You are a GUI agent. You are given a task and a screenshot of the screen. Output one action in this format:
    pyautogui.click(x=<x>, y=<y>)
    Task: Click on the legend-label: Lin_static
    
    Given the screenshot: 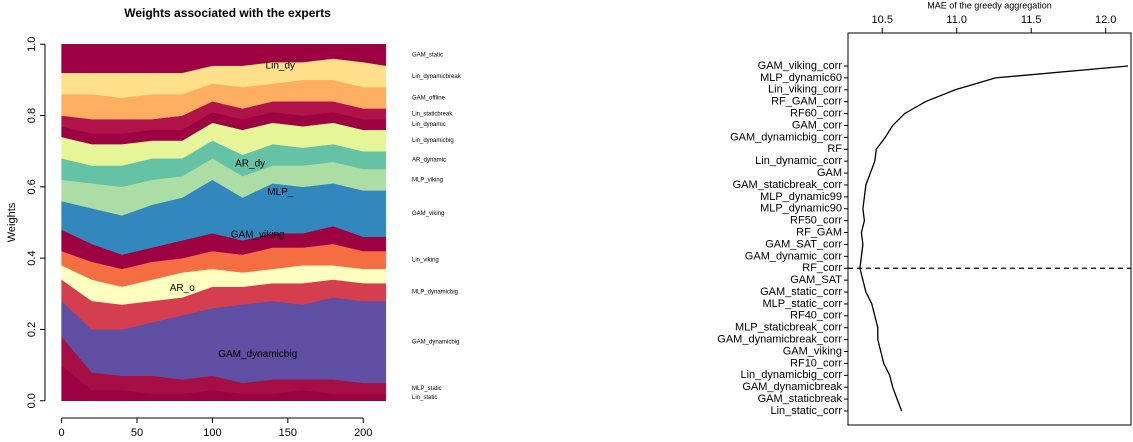 What is the action you would take?
    pyautogui.click(x=424, y=398)
    